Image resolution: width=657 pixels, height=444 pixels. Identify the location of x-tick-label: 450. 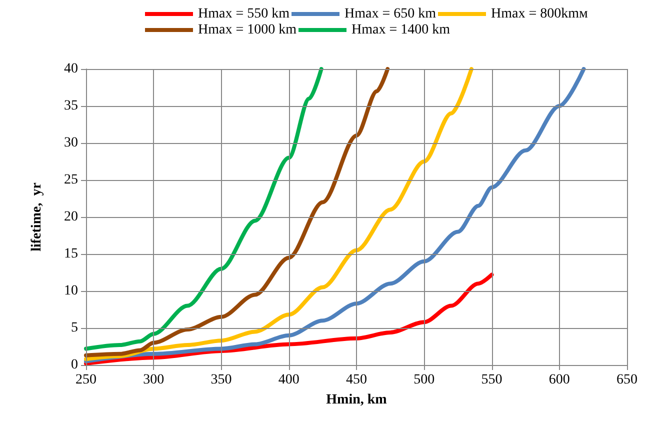
(356, 380).